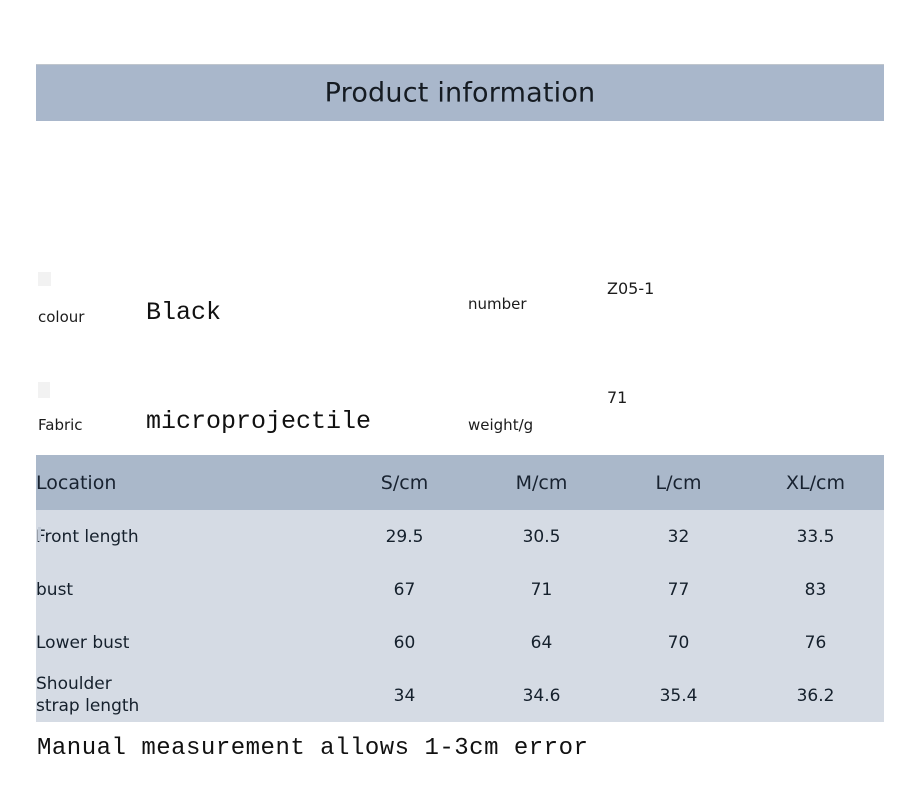 The width and height of the screenshot is (900, 809). I want to click on cell-location: Lower bust, so click(83, 642).